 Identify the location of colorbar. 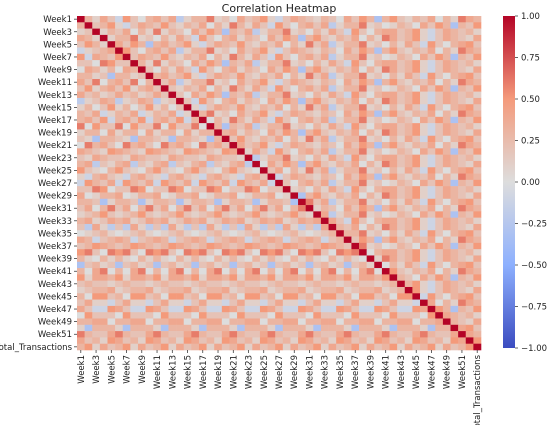
(509, 182).